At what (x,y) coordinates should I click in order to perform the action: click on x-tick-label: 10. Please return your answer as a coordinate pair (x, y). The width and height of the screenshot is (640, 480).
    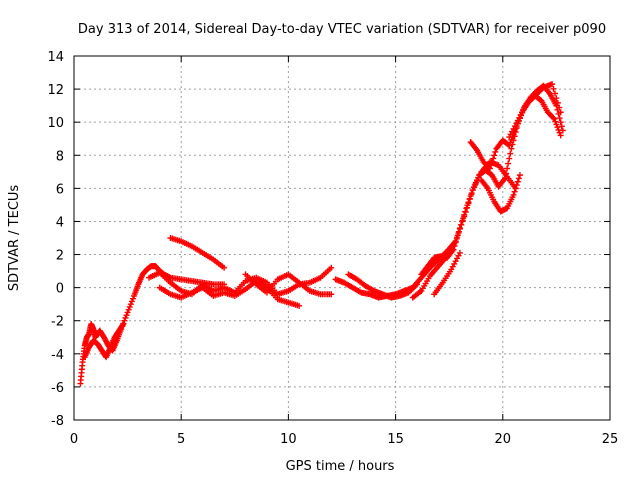
    Looking at the image, I should click on (288, 439).